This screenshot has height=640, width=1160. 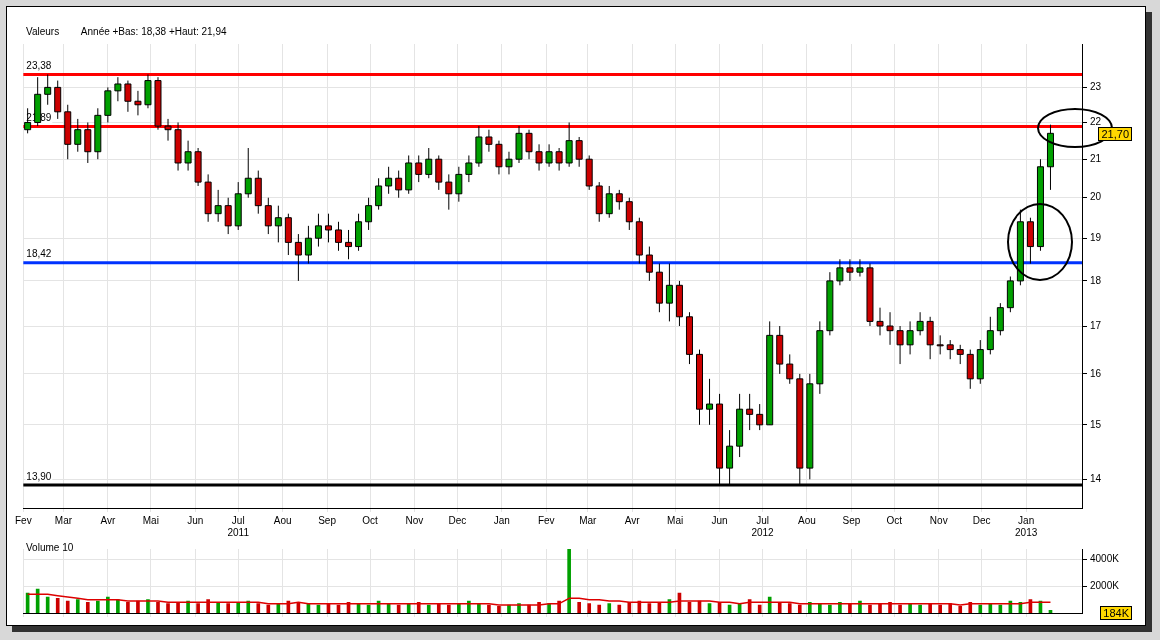 What do you see at coordinates (1116, 613) in the screenshot?
I see `text: 184K` at bounding box center [1116, 613].